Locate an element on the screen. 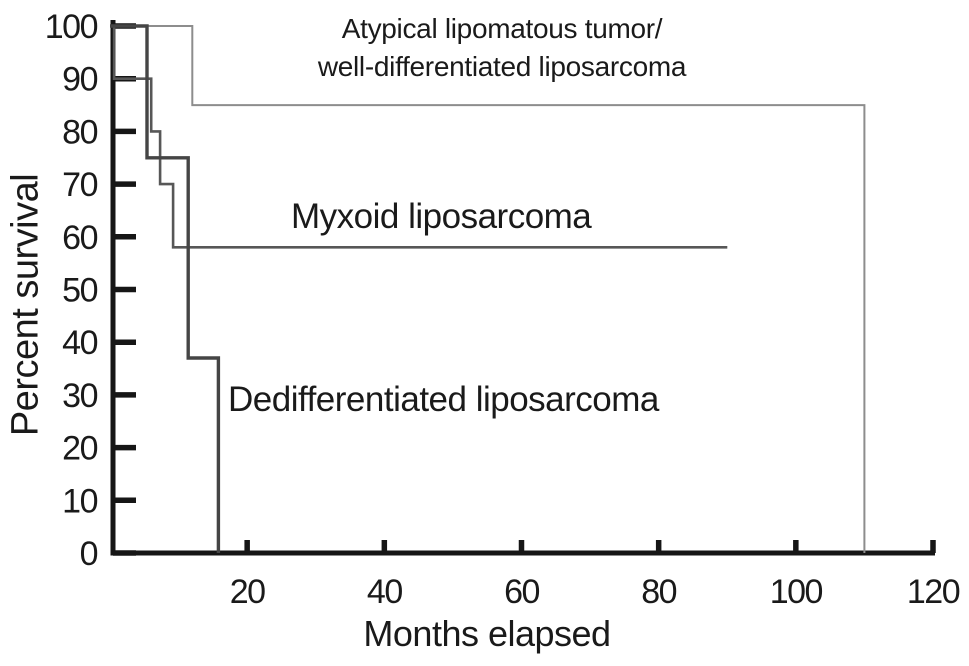 This screenshot has height=666, width=969. x-tick-label-120: 120 is located at coordinates (933, 592).